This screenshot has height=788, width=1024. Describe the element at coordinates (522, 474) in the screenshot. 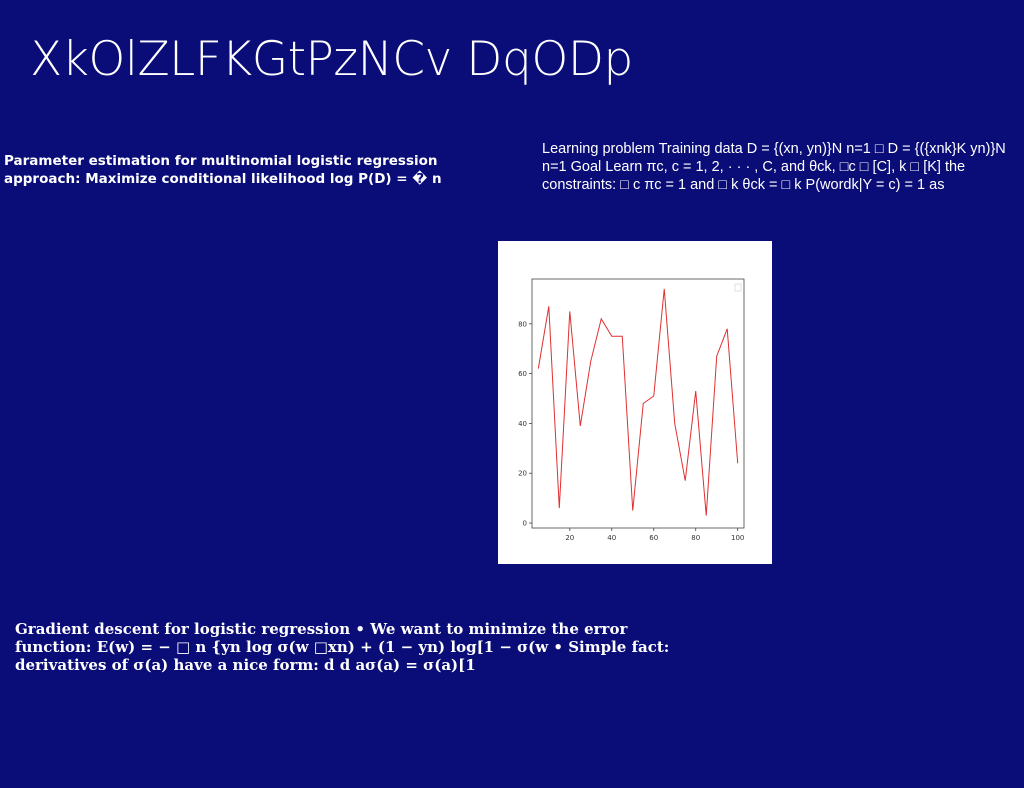

I see `y-tick-label: 20` at that location.